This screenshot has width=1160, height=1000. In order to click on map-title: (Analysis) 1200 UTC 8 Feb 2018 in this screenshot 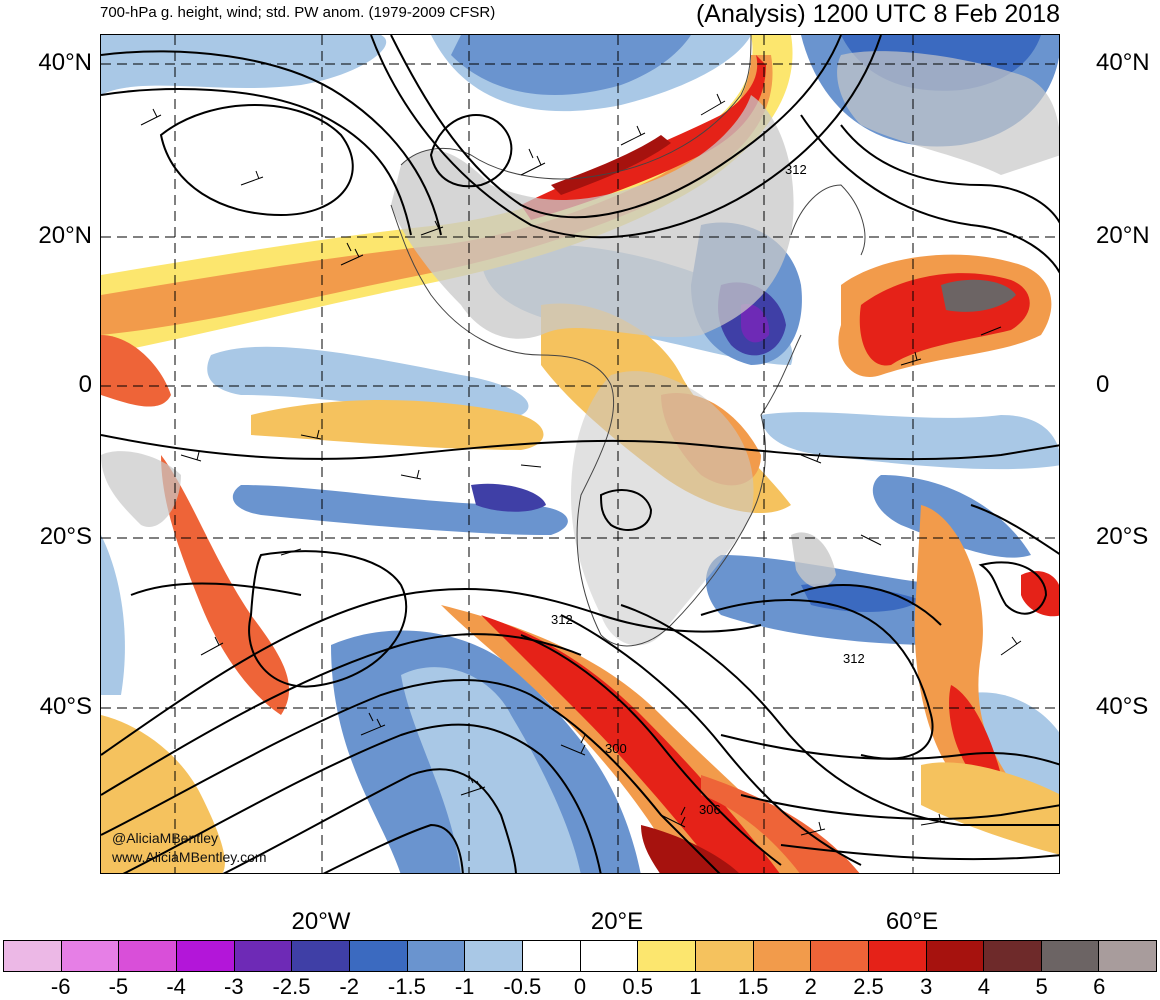, I will do `click(877, 14)`.